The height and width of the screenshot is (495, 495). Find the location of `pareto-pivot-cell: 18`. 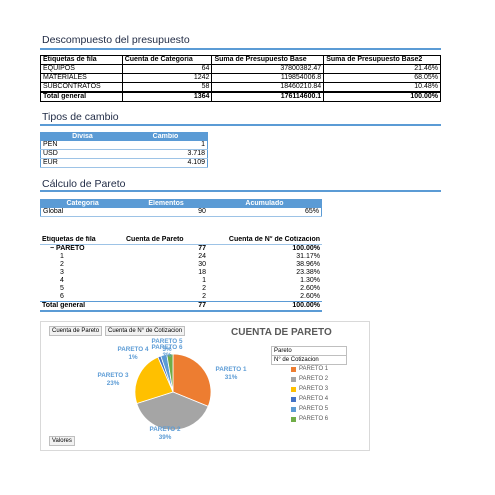

pareto-pivot-cell: 18 is located at coordinates (202, 272).